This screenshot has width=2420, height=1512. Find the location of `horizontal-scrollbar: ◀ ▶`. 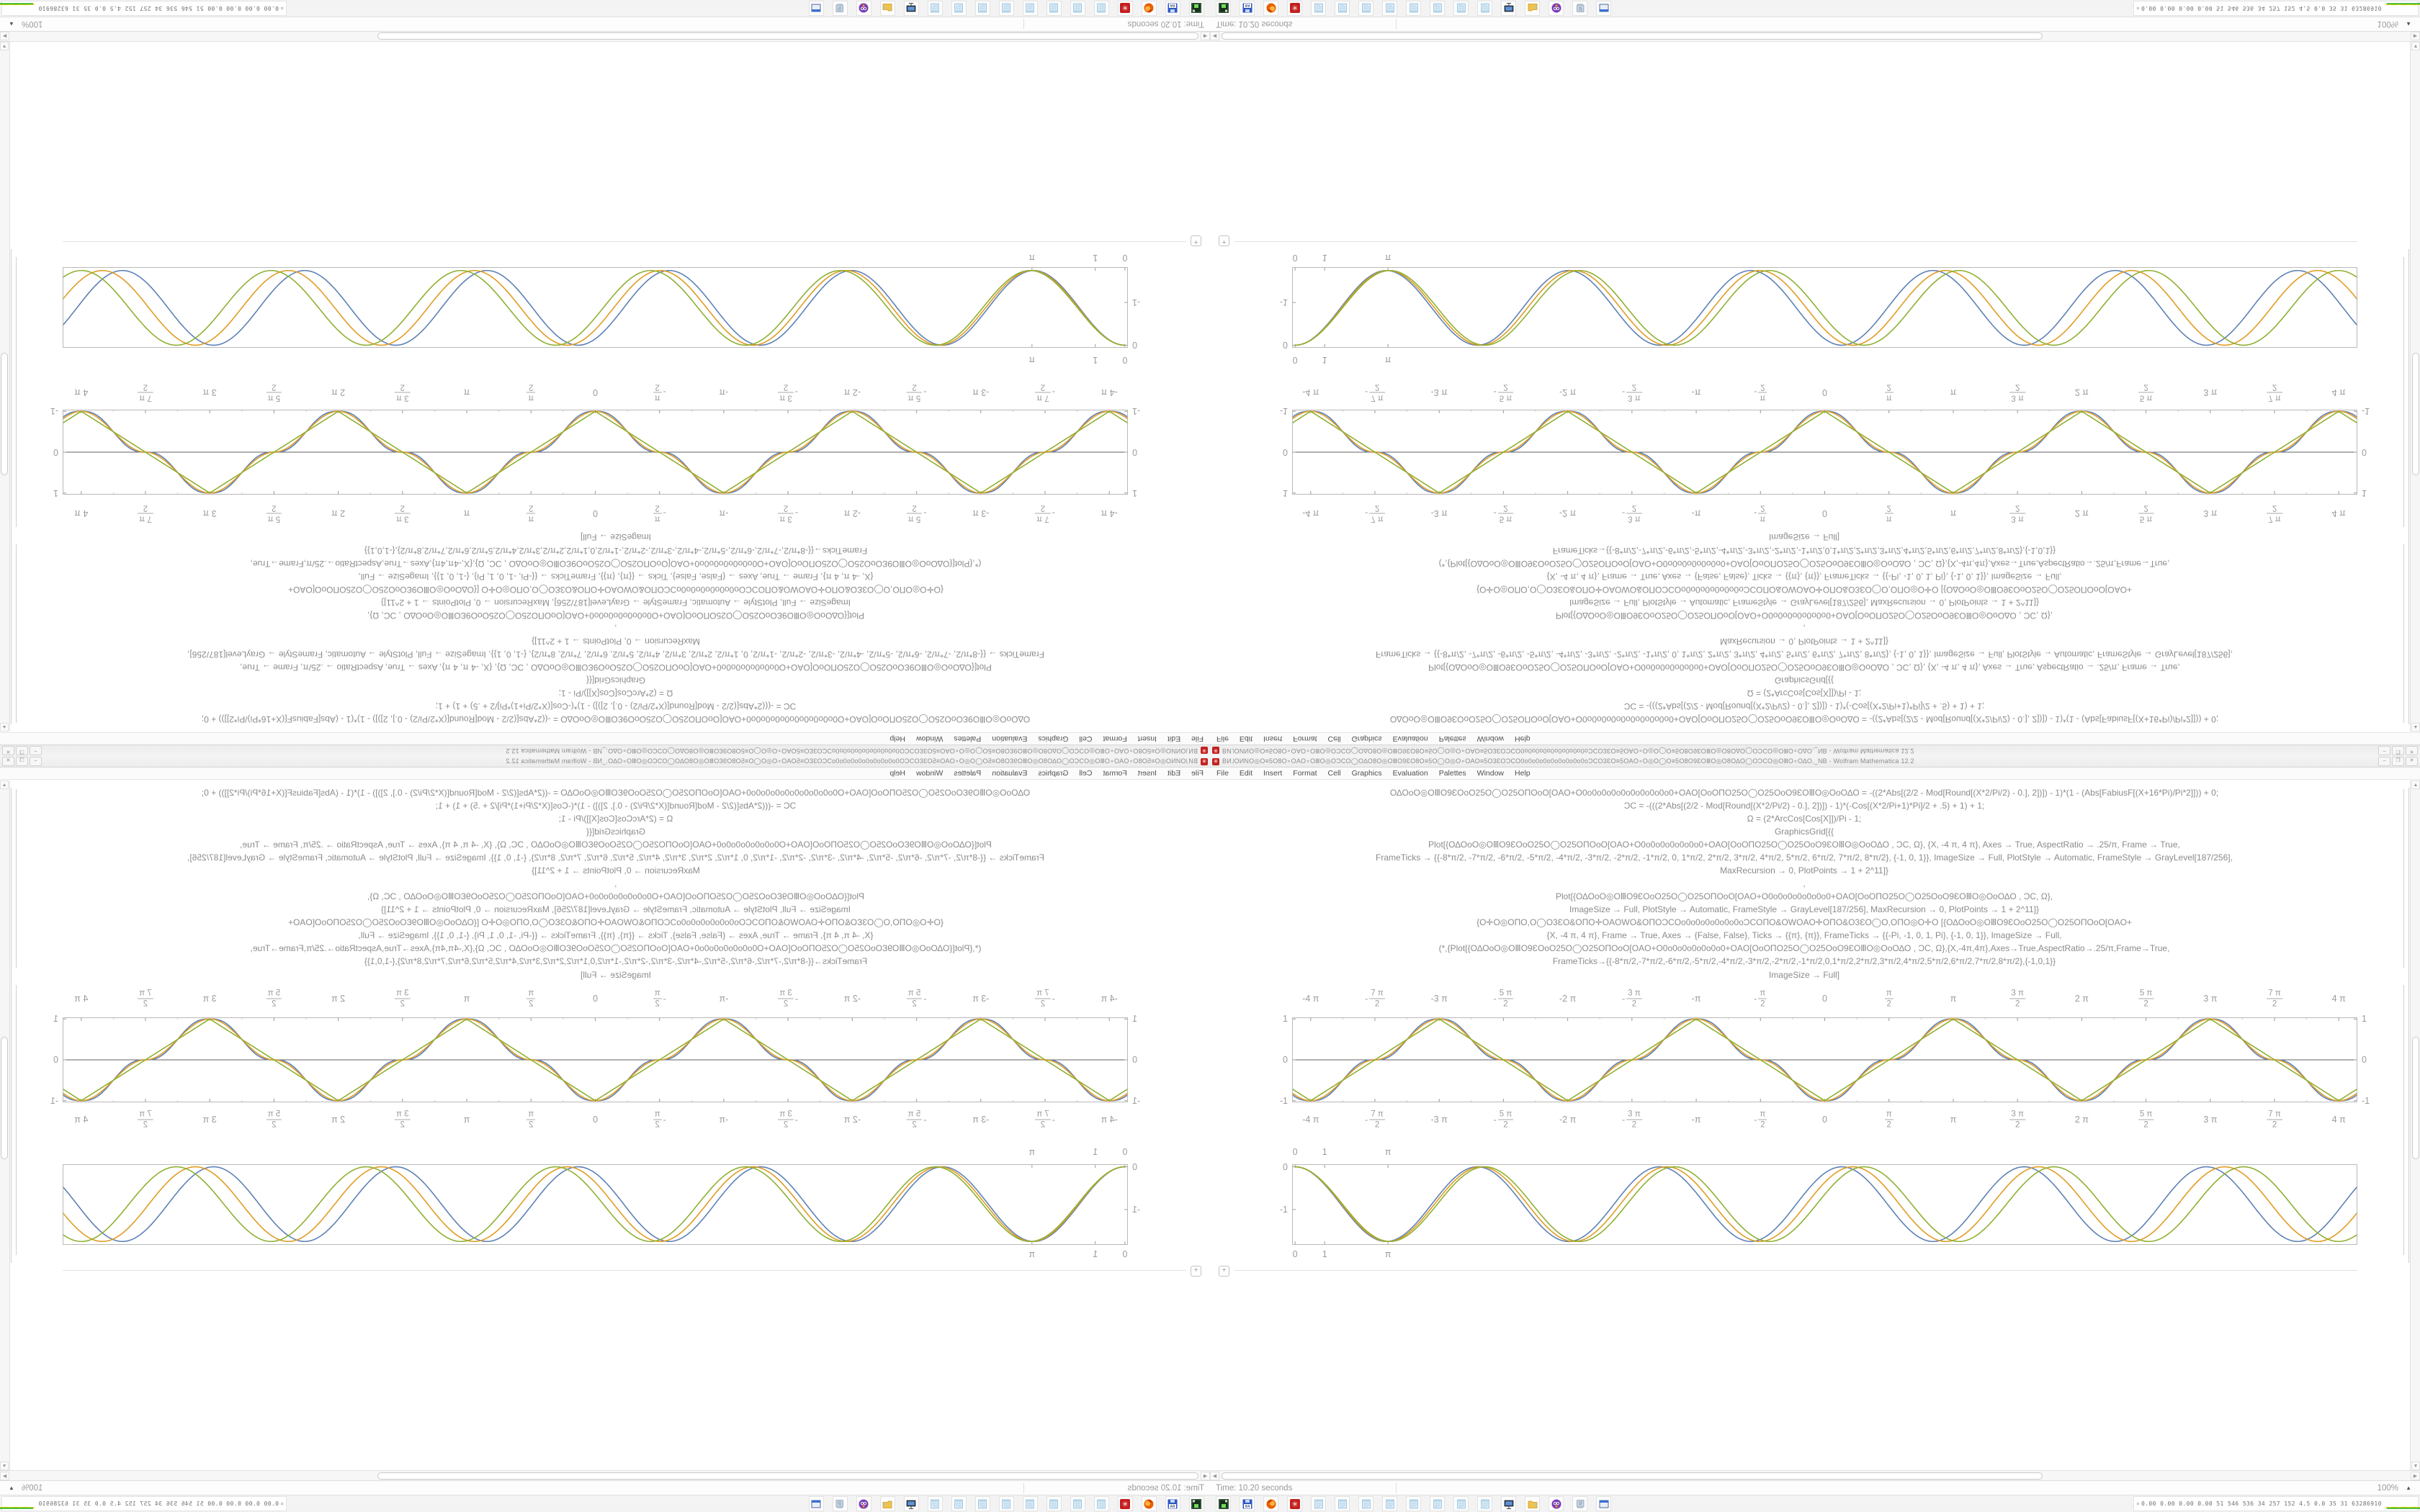

horizontal-scrollbar: ◀ ▶ is located at coordinates (1815, 1475).